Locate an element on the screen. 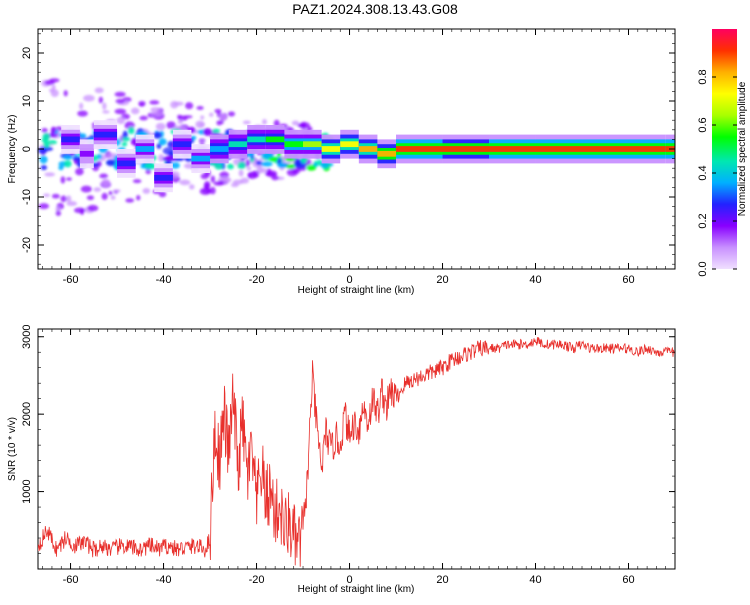  colorbar-tick-label: 0.8 is located at coordinates (703, 76).